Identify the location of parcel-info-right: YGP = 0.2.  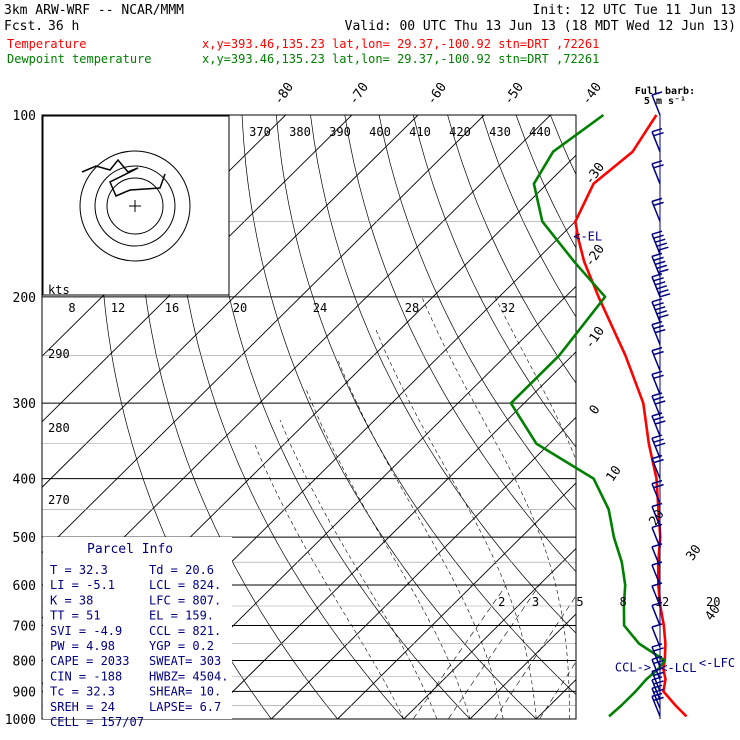
(181, 646).